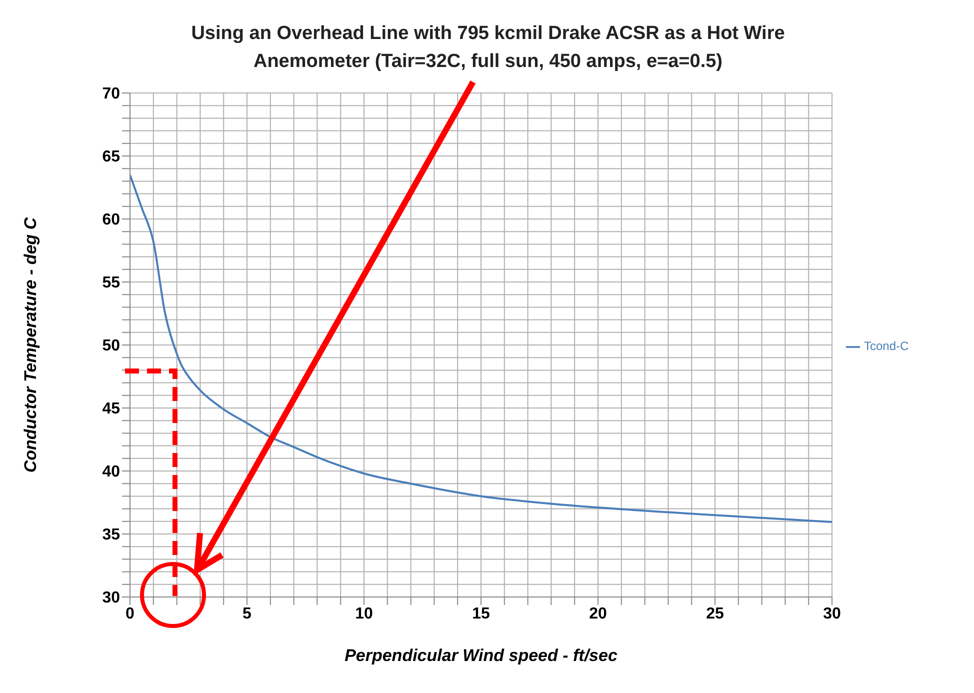  Describe the element at coordinates (111, 283) in the screenshot. I see `y-tick-label: 55` at that location.